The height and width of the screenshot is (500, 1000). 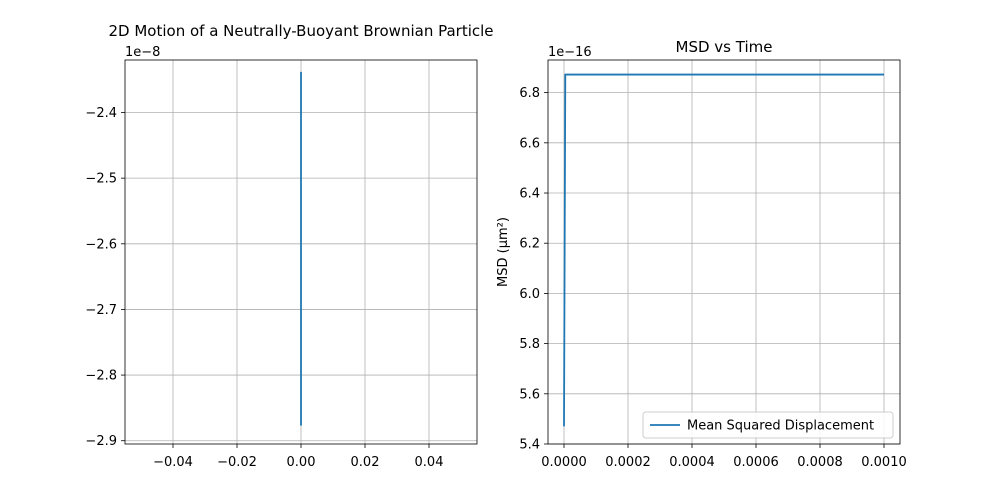 I want to click on msd-y-tick-label: 6.2, so click(x=529, y=244).